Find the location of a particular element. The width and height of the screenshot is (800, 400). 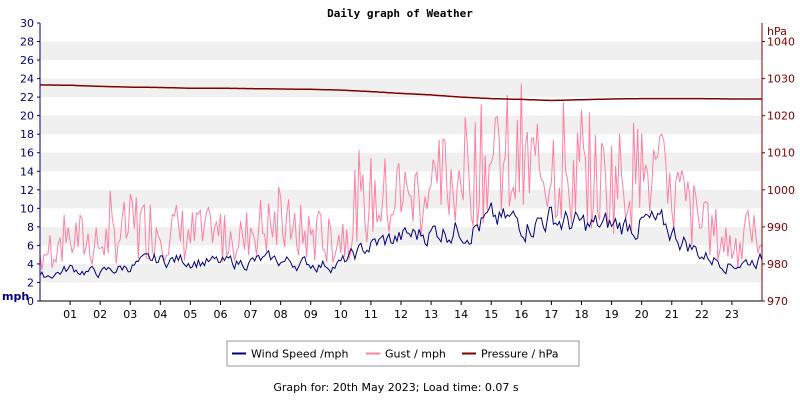

right-tick-label: 980 is located at coordinates (777, 264).